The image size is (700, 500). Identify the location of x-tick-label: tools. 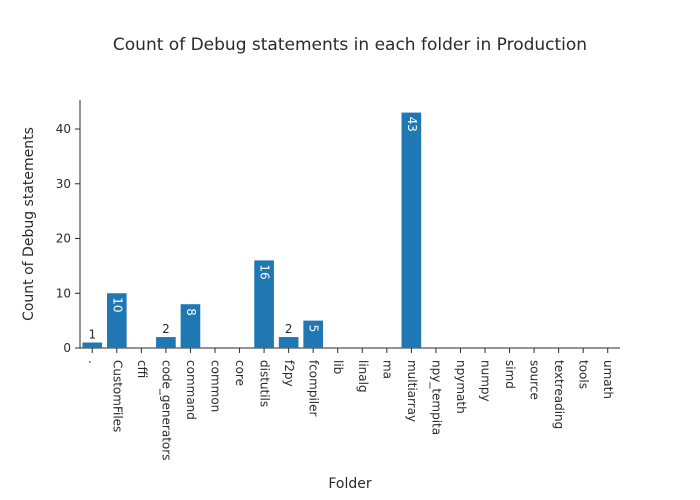
(584, 374).